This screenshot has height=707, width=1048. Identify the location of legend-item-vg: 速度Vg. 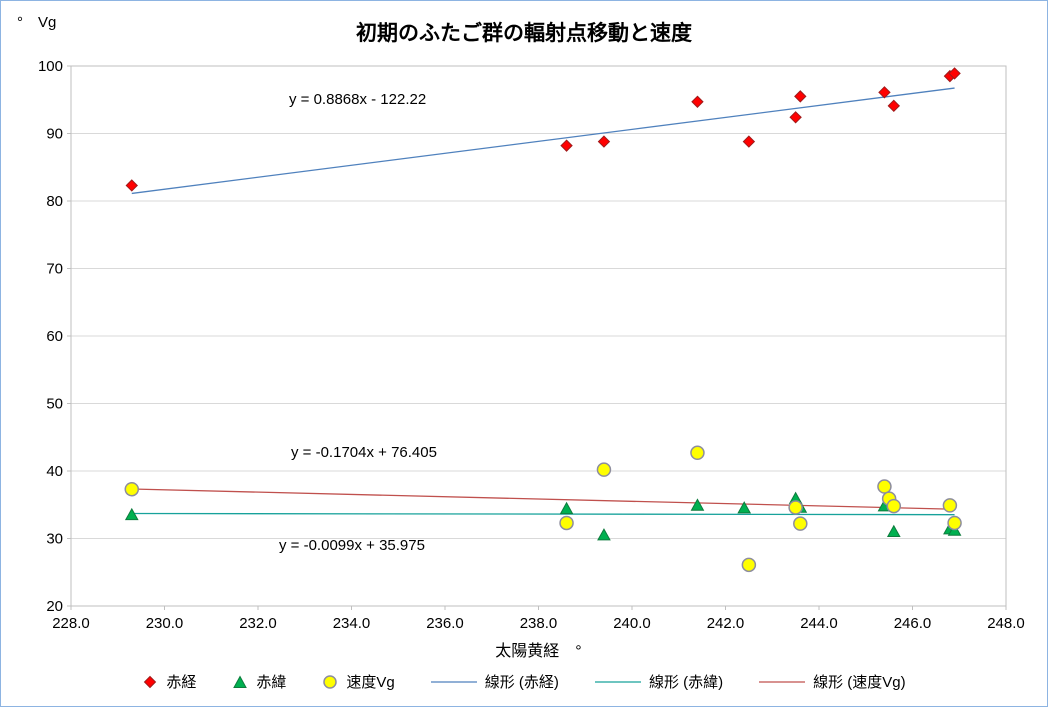
(358, 681).